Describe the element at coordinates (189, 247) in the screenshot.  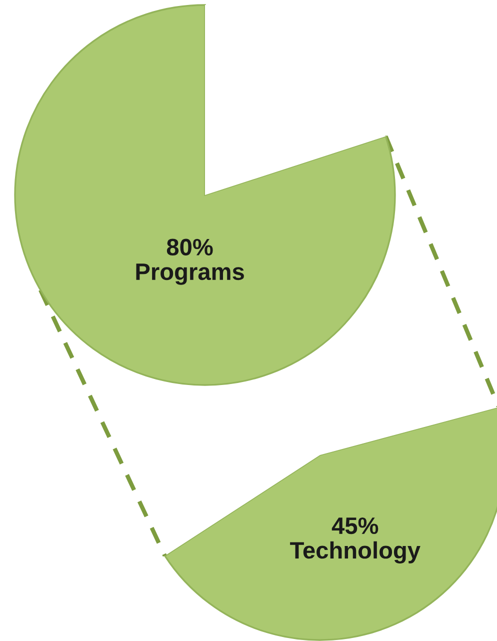
I see `data-label: 80%` at that location.